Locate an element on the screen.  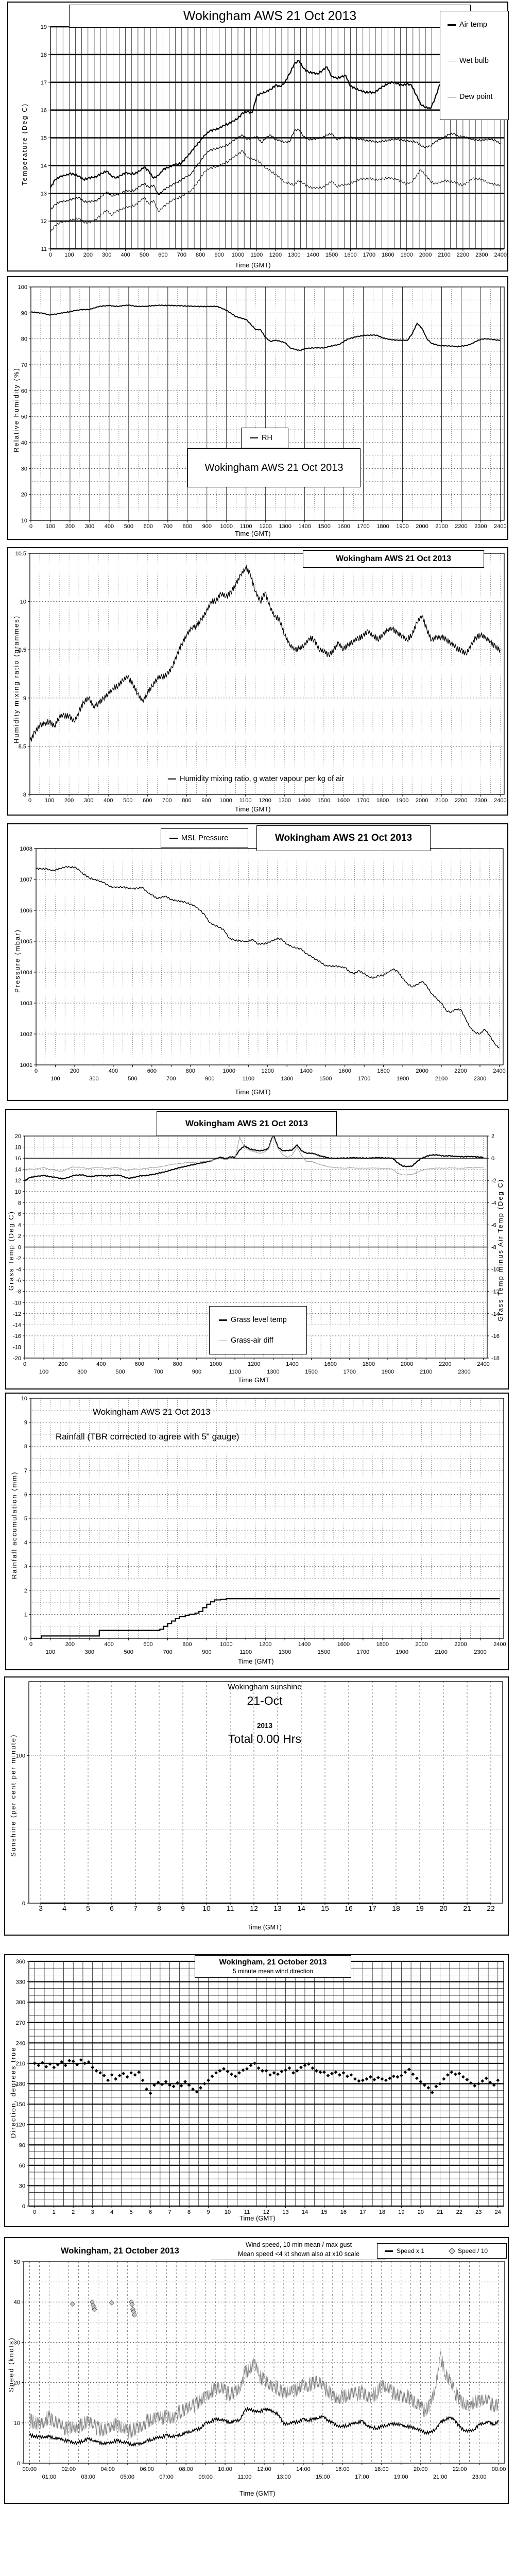
grass-temp-y2-title: Grass Temp minus Air Temp (Deg C) is located at coordinates (500, 1249).